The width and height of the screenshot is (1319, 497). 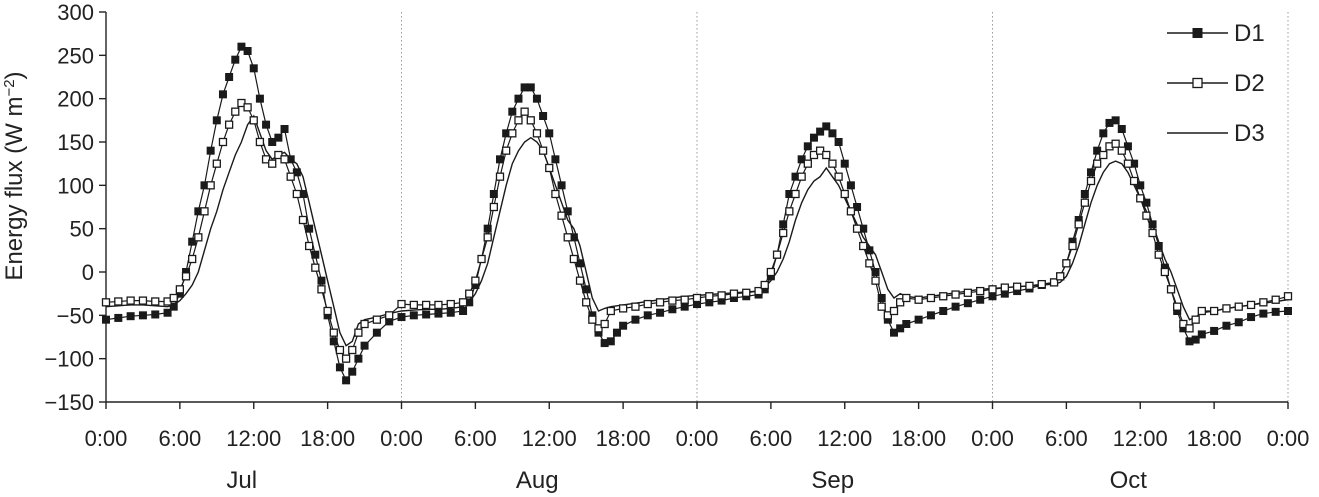 I want to click on y-tick-label: 200, so click(x=75, y=99).